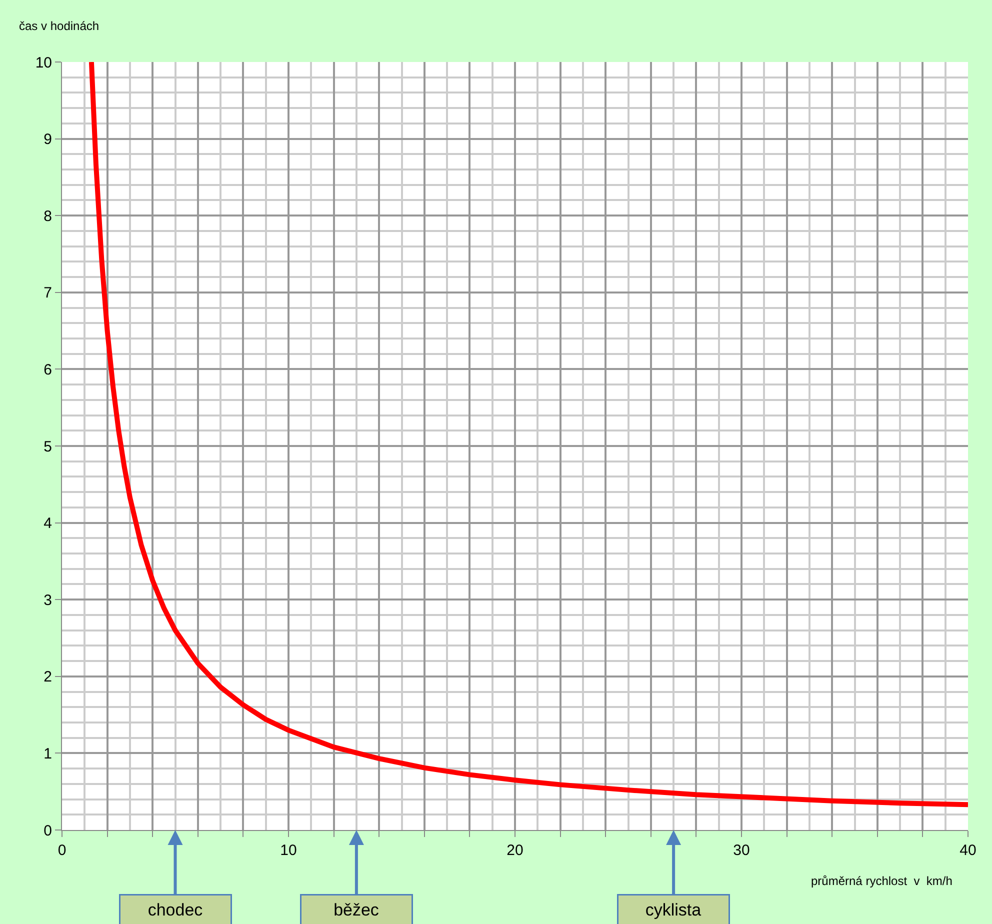  What do you see at coordinates (48, 293) in the screenshot?
I see `y-tick-label: 7` at bounding box center [48, 293].